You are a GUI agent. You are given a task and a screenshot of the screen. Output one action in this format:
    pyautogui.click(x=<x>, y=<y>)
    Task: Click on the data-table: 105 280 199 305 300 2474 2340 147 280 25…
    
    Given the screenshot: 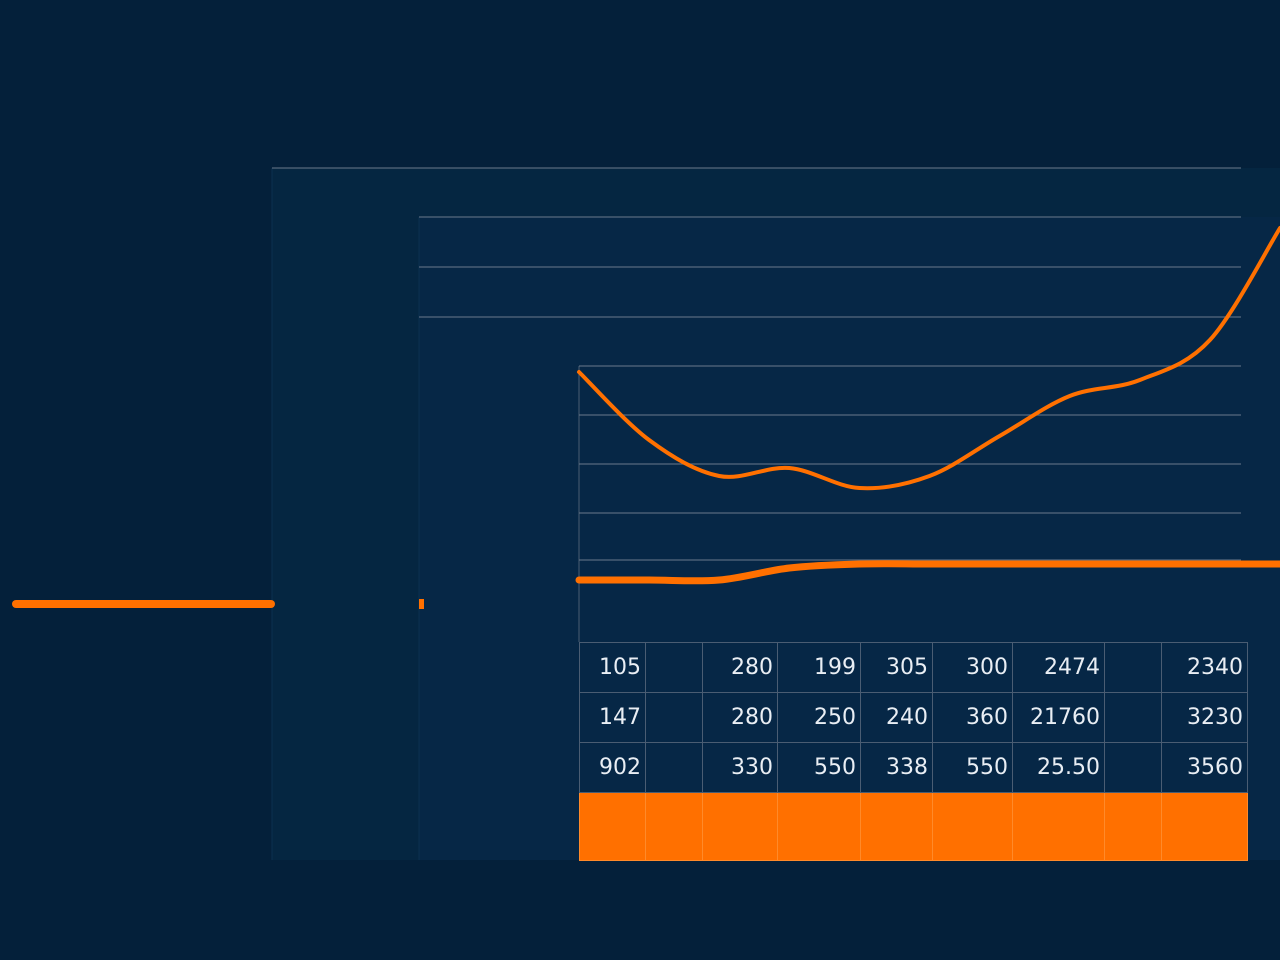 What is the action you would take?
    pyautogui.click(x=913, y=751)
    